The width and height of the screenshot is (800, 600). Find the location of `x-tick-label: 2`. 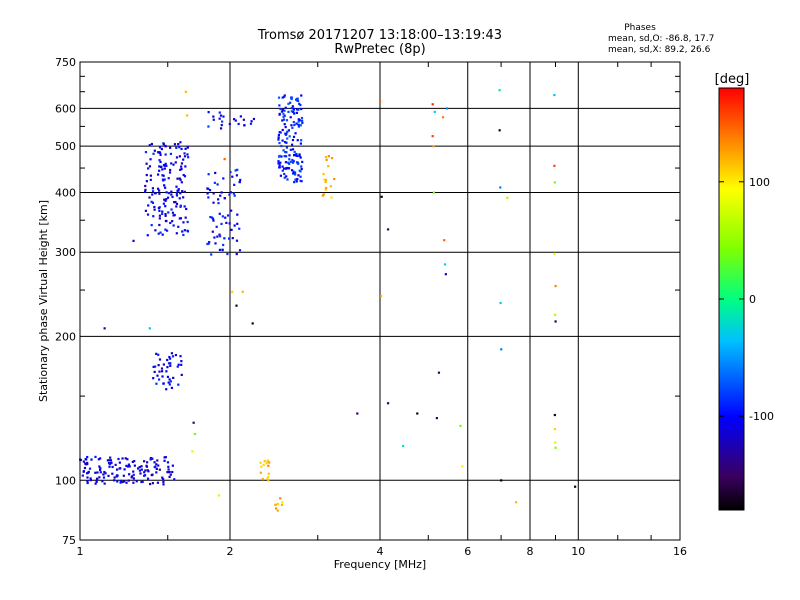

x-tick-label: 2 is located at coordinates (230, 551).